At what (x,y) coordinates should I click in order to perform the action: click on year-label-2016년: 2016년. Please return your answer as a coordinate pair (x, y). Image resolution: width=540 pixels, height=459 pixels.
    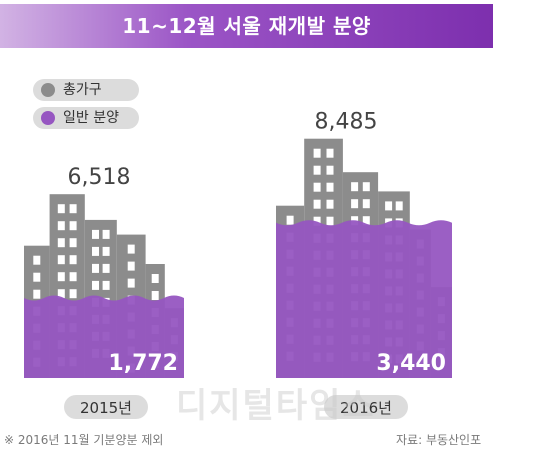
    Looking at the image, I should click on (366, 408).